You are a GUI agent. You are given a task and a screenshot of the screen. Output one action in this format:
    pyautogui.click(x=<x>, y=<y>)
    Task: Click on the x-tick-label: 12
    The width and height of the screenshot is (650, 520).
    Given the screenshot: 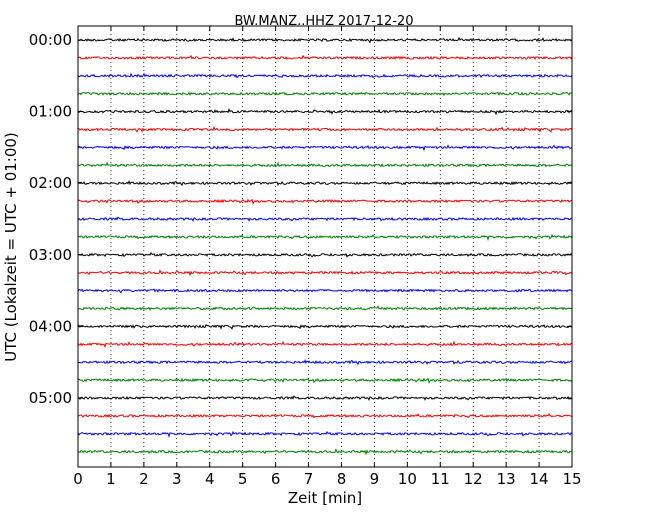 What is the action you would take?
    pyautogui.click(x=473, y=479)
    